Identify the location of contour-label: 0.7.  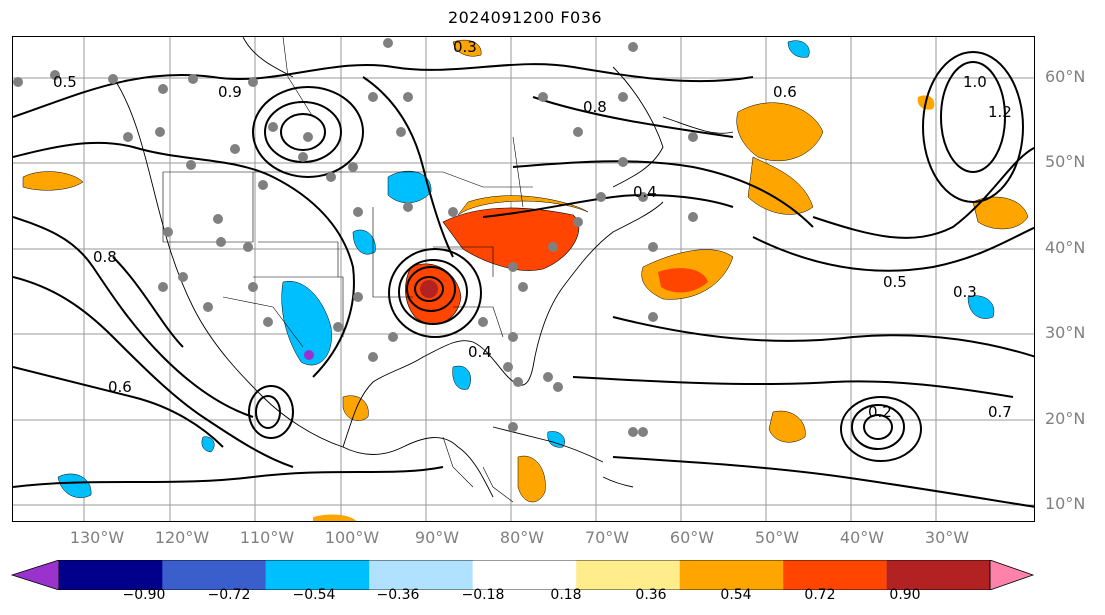
(1000, 412).